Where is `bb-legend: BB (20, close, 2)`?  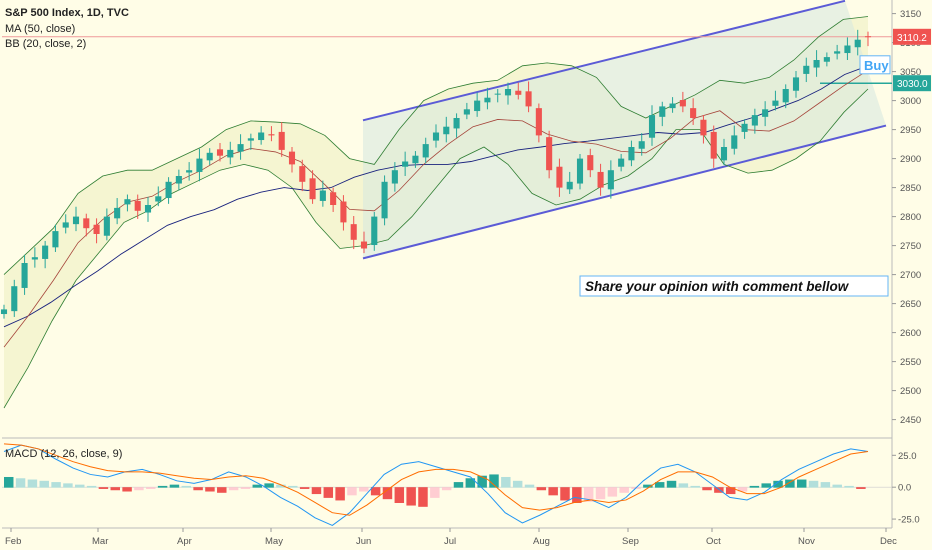 bb-legend: BB (20, close, 2) is located at coordinates (46, 44).